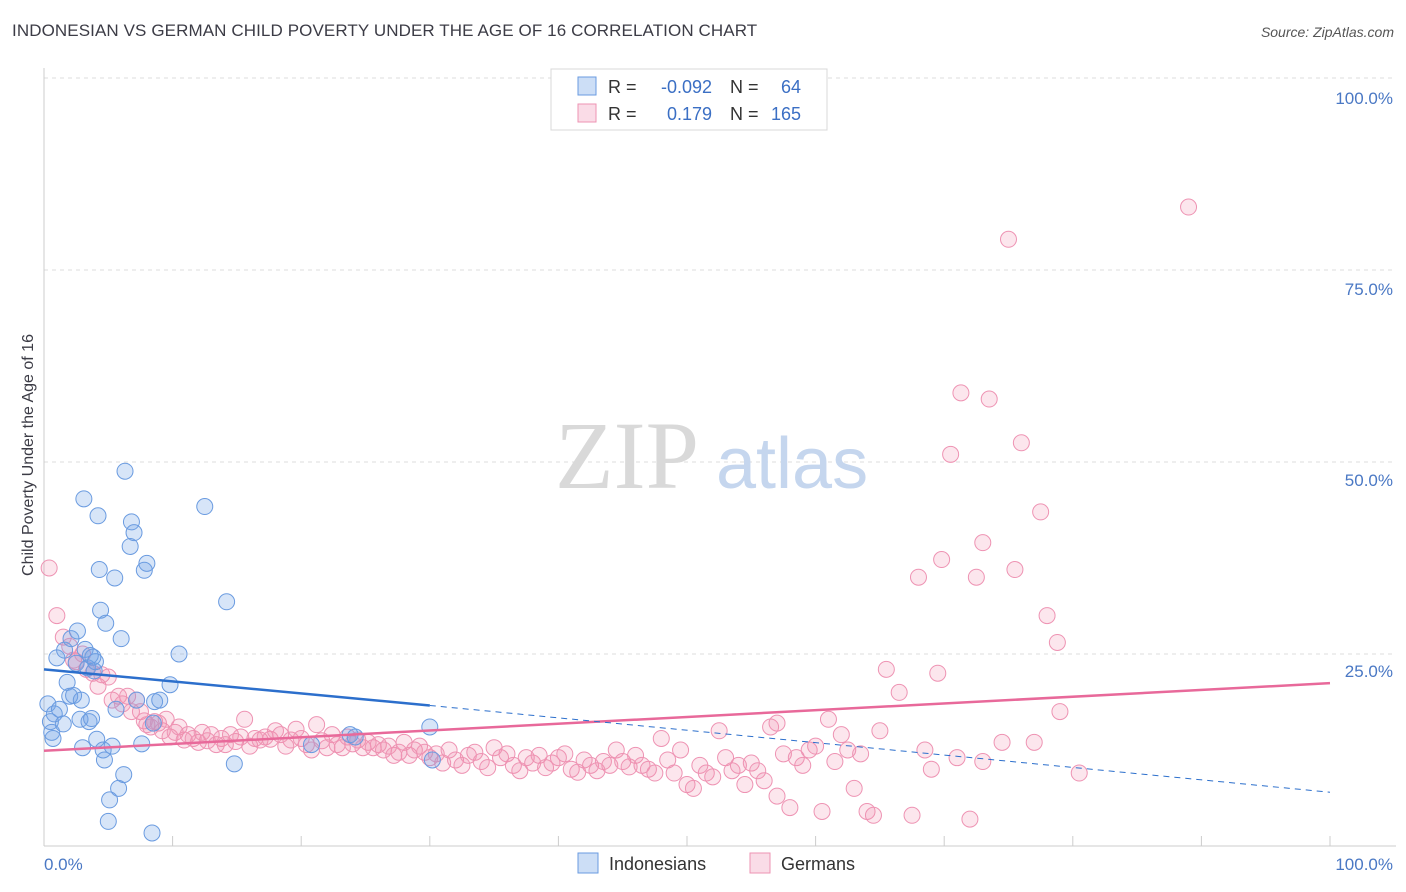 The height and width of the screenshot is (892, 1406). What do you see at coordinates (63, 864) in the screenshot?
I see `x-tick-label-min: 0.0%` at bounding box center [63, 864].